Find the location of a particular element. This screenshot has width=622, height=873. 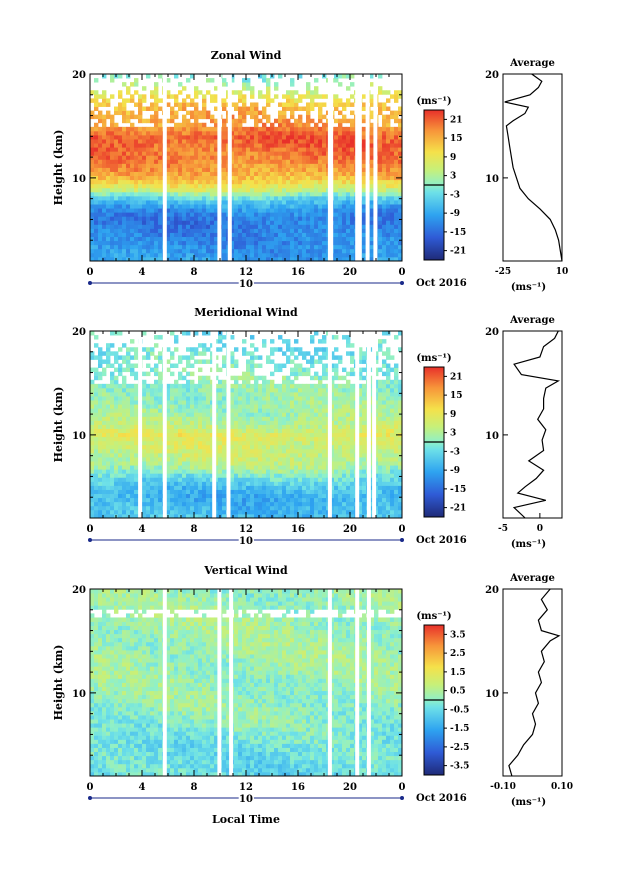

day-bracket-end is located at coordinates (402, 283).